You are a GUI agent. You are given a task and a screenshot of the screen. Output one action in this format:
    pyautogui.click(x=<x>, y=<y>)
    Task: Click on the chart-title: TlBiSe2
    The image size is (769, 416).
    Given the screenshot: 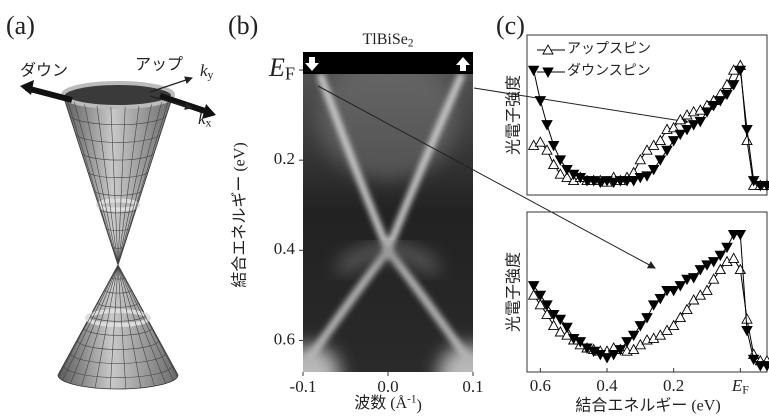 What is the action you would take?
    pyautogui.click(x=388, y=40)
    